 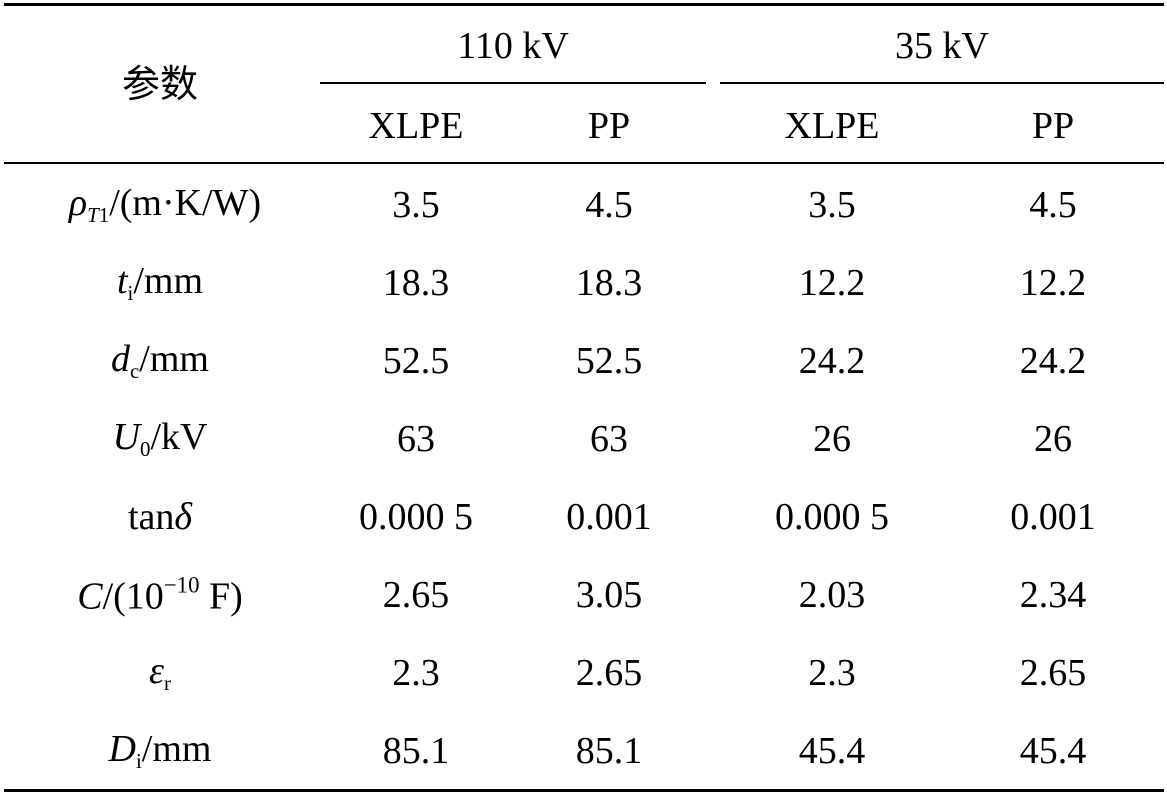 What do you see at coordinates (609, 126) in the screenshot?
I see `col-header-110-pp: PP` at bounding box center [609, 126].